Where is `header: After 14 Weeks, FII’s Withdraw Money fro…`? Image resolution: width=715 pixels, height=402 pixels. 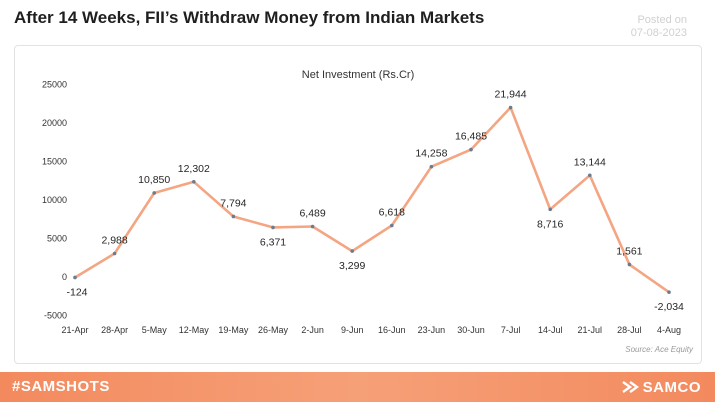 header: After 14 Weeks, FII’s Withdraw Money fro… is located at coordinates (357, 20).